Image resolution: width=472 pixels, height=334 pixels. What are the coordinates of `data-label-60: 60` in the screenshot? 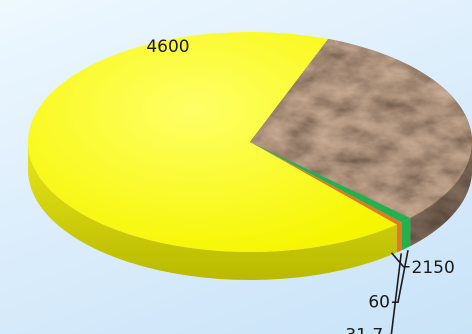 It's located at (379, 302).